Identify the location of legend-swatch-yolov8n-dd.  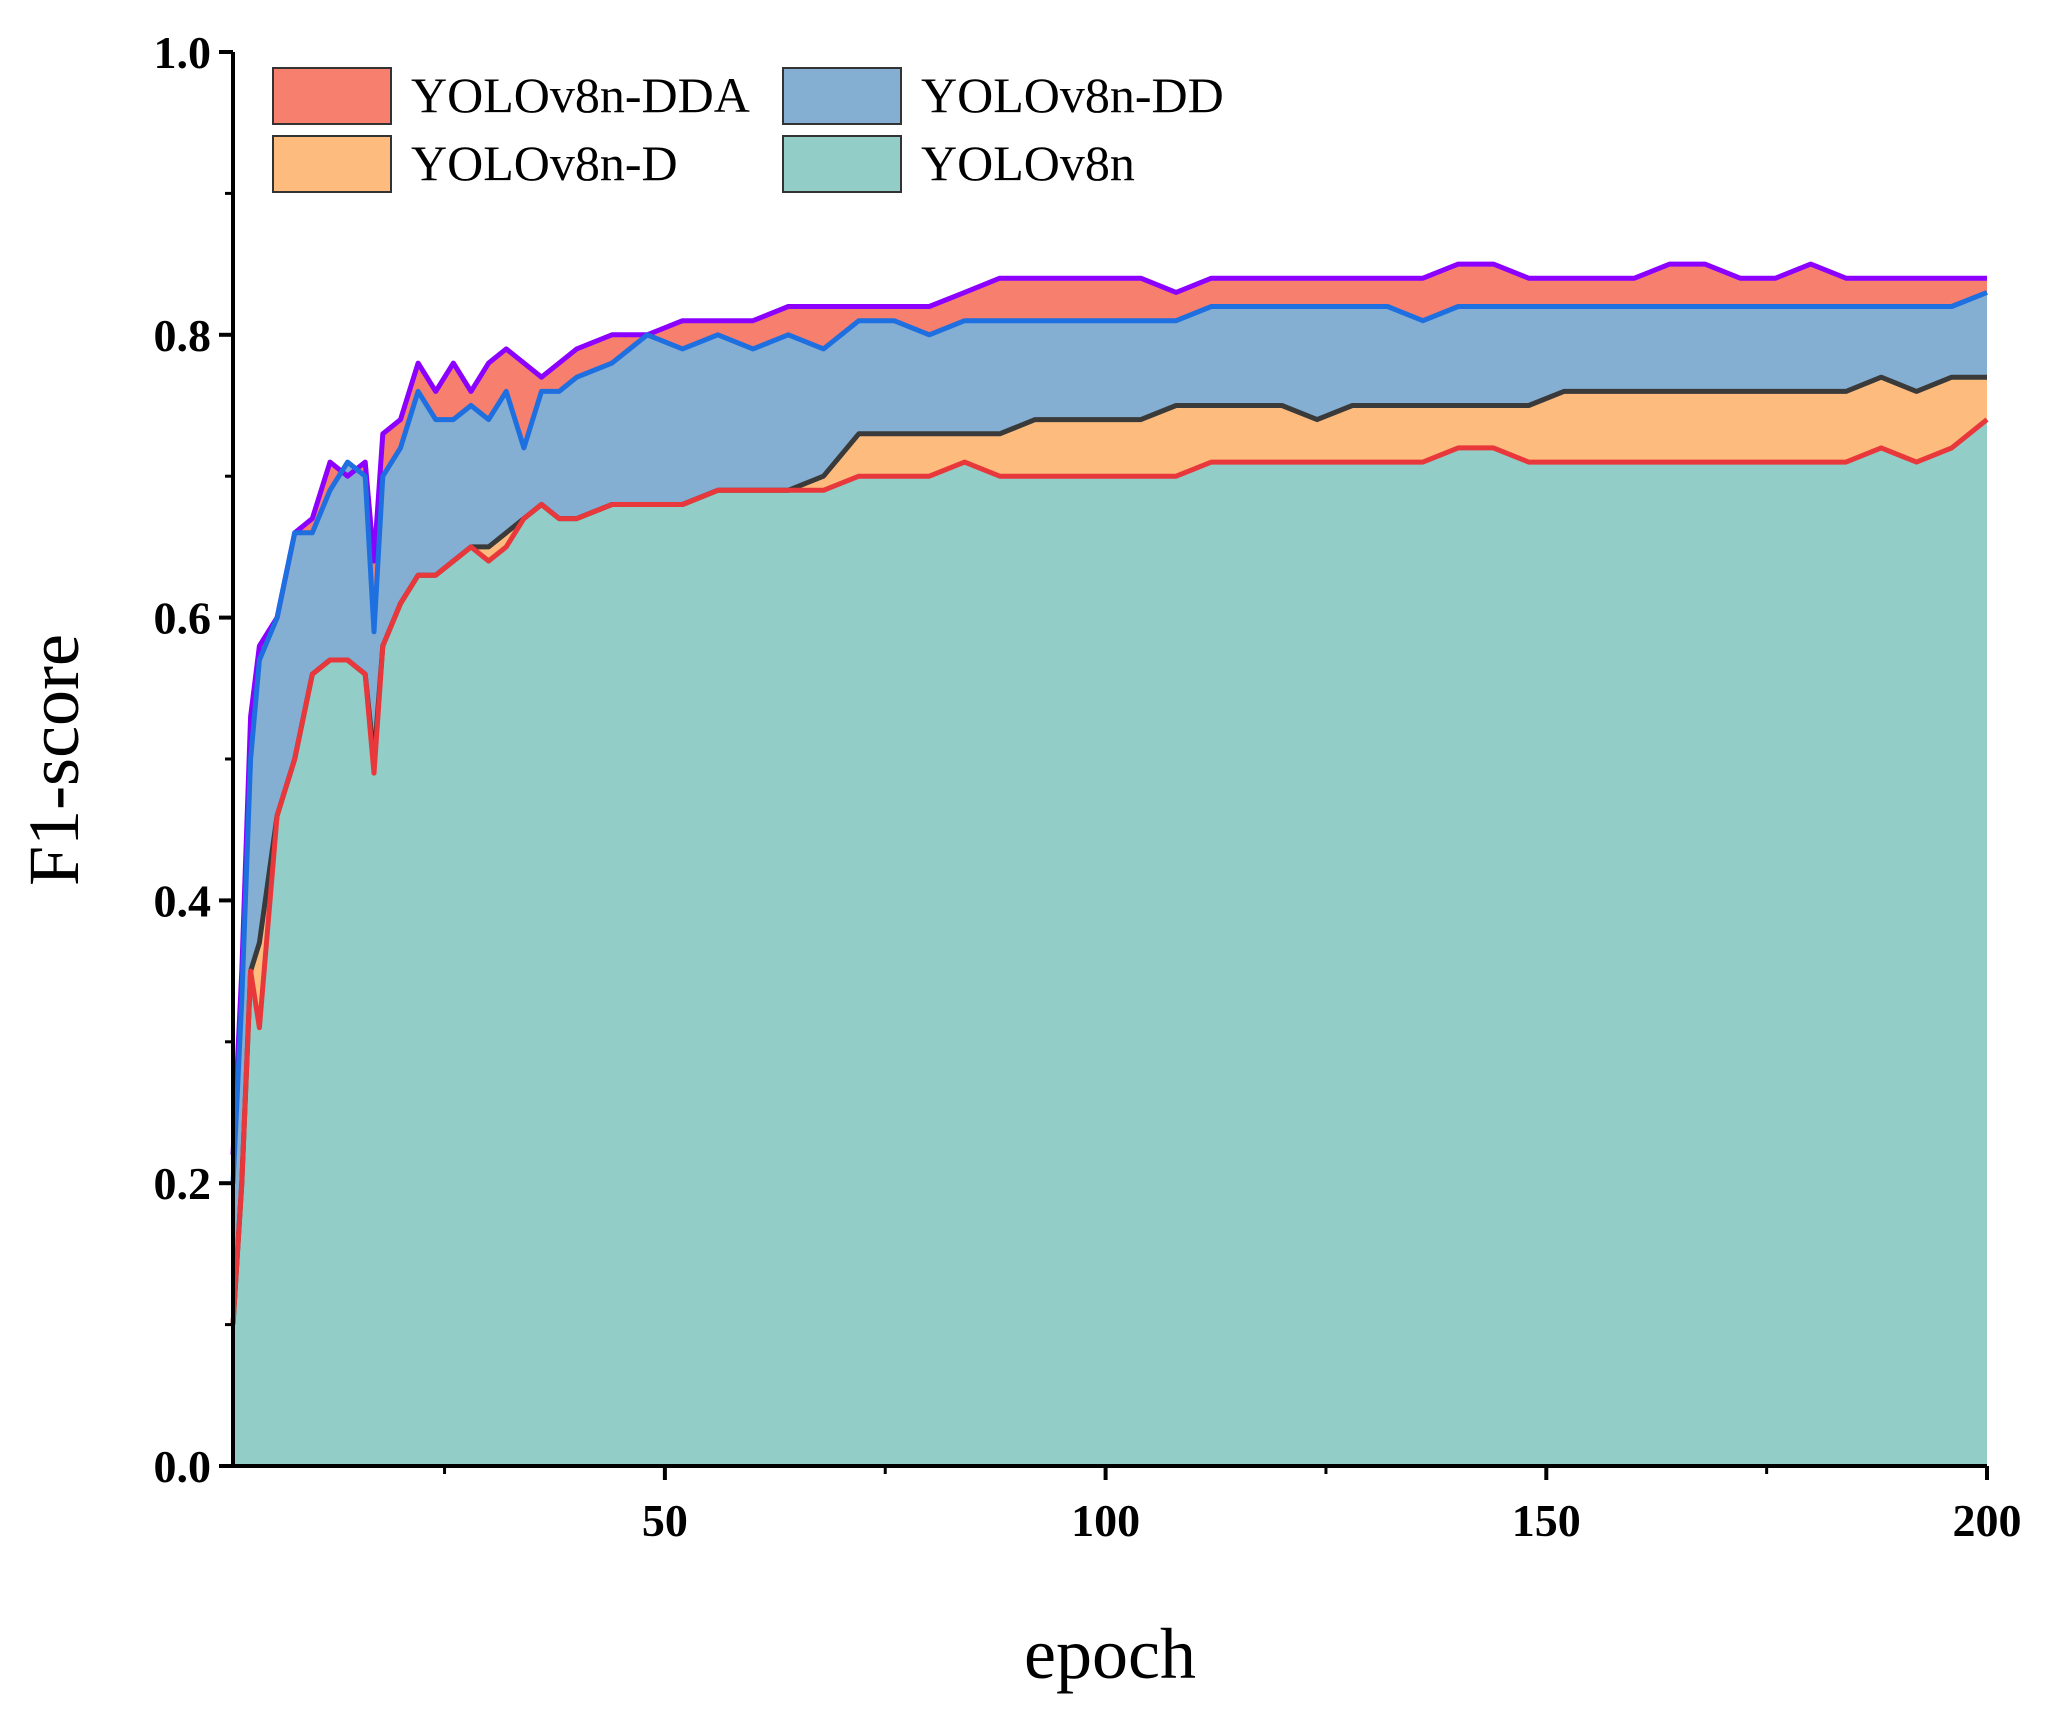
(842, 96).